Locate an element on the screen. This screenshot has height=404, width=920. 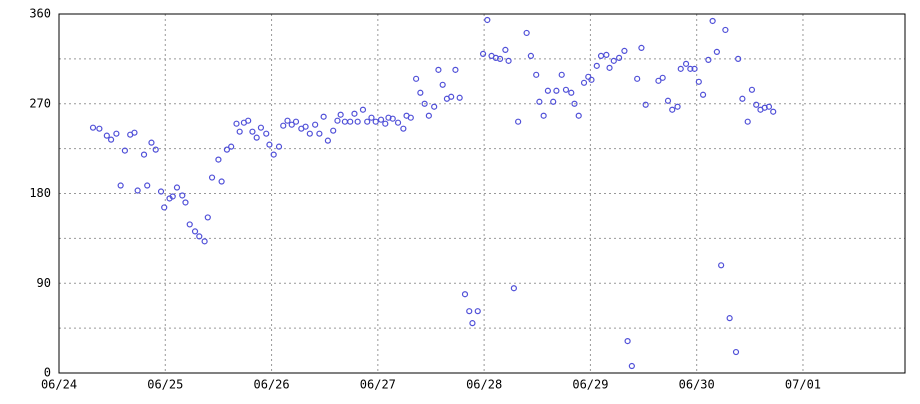
y-tick-label: 0 is located at coordinates (47, 373).